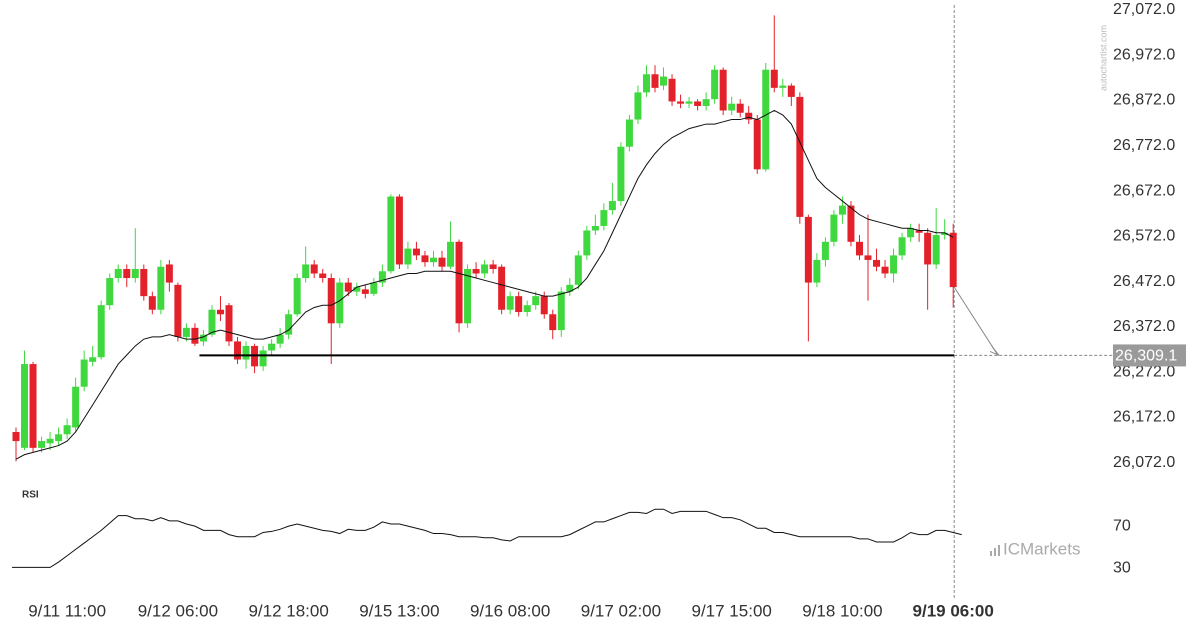 This screenshot has height=630, width=1200. I want to click on arrow-head, so click(994, 351).